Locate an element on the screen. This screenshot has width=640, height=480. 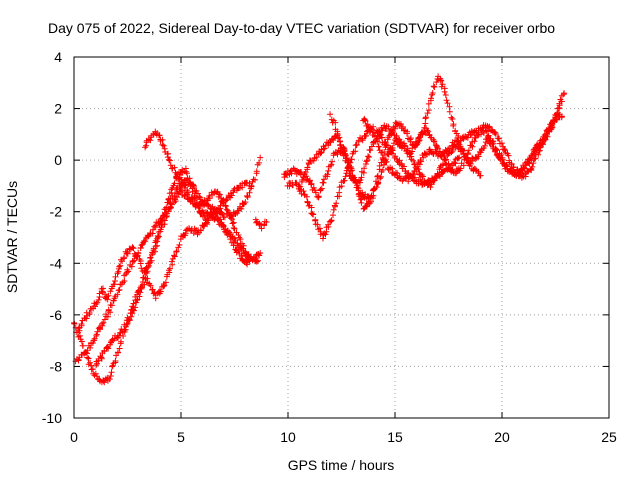
point-markers-track-k is located at coordinates (464, 137).